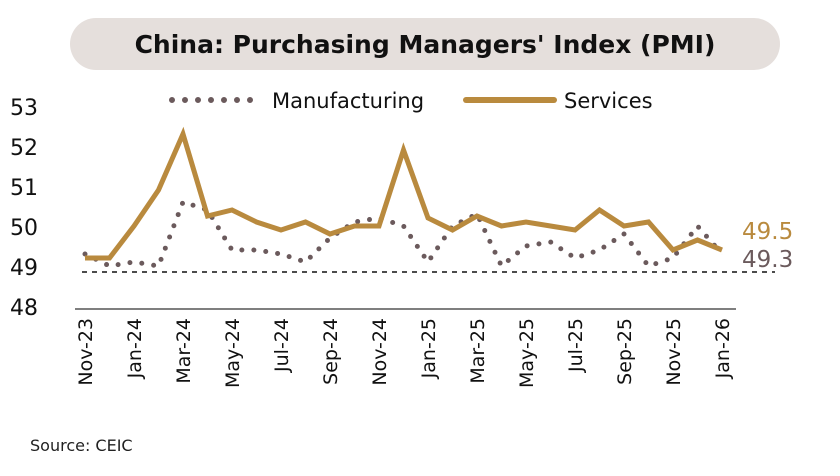  Describe the element at coordinates (527, 353) in the screenshot. I see `x-tick-label: May-25` at that location.